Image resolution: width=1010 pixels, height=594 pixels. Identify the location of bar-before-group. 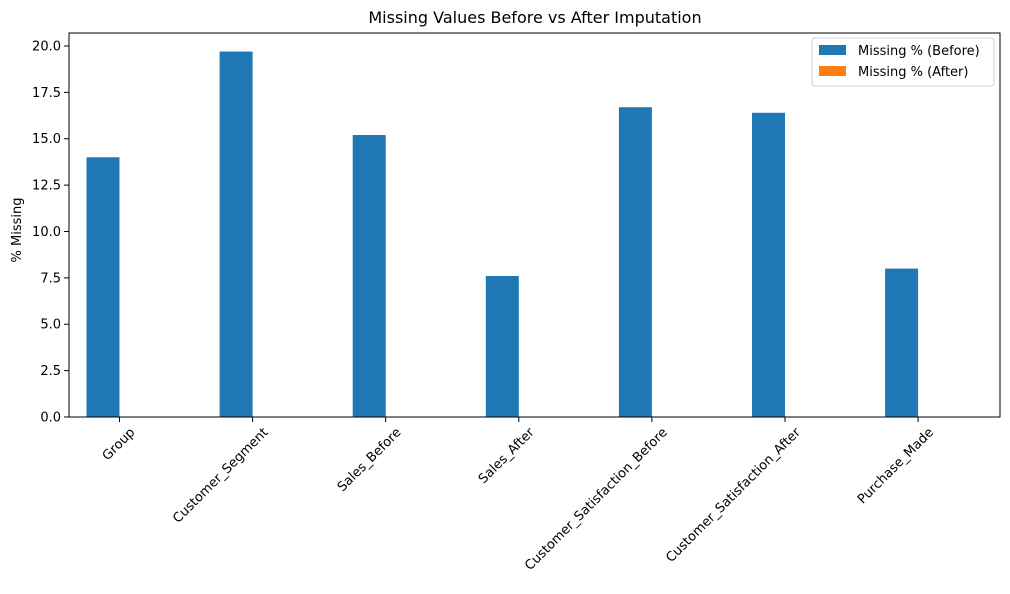
(103, 287).